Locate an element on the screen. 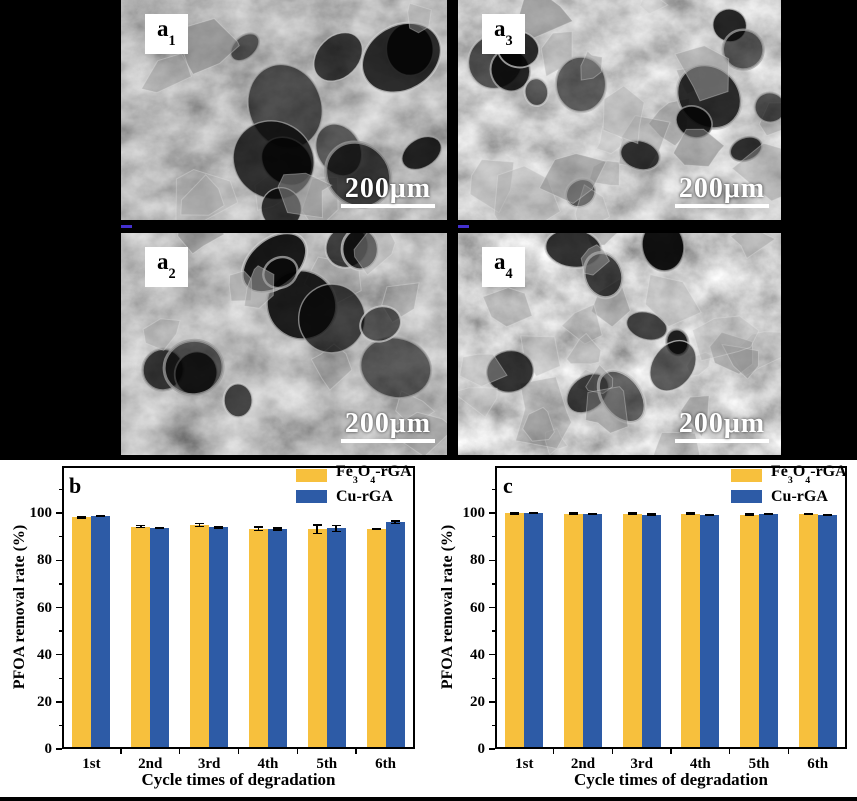  bar-Fe3O4-rGA-2nd is located at coordinates (573, 631).